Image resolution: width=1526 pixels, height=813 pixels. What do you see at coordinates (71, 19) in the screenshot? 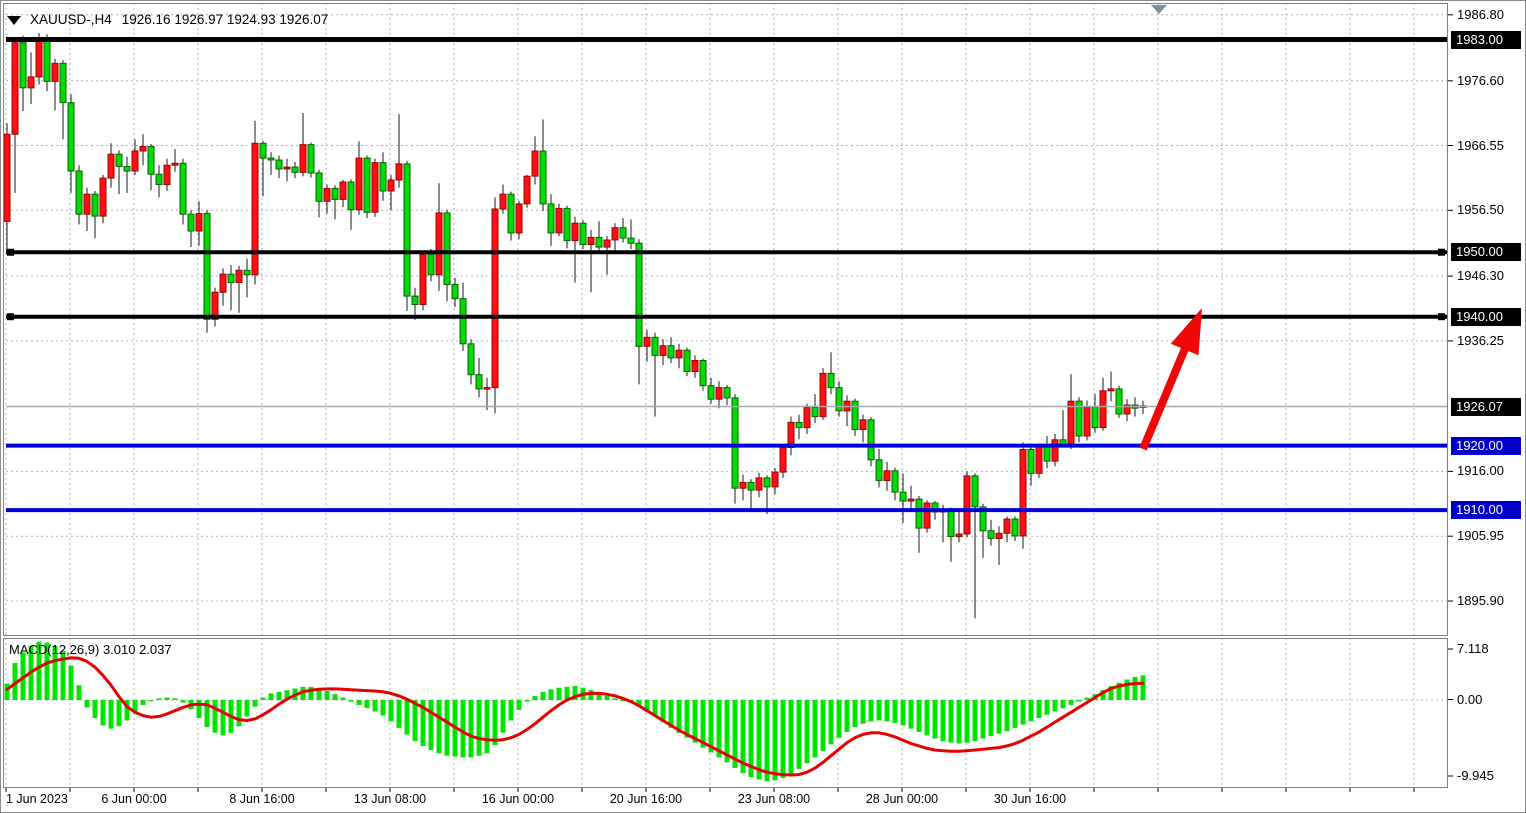
I see `symbol-timeframe: XAUUSD-,H4` at bounding box center [71, 19].